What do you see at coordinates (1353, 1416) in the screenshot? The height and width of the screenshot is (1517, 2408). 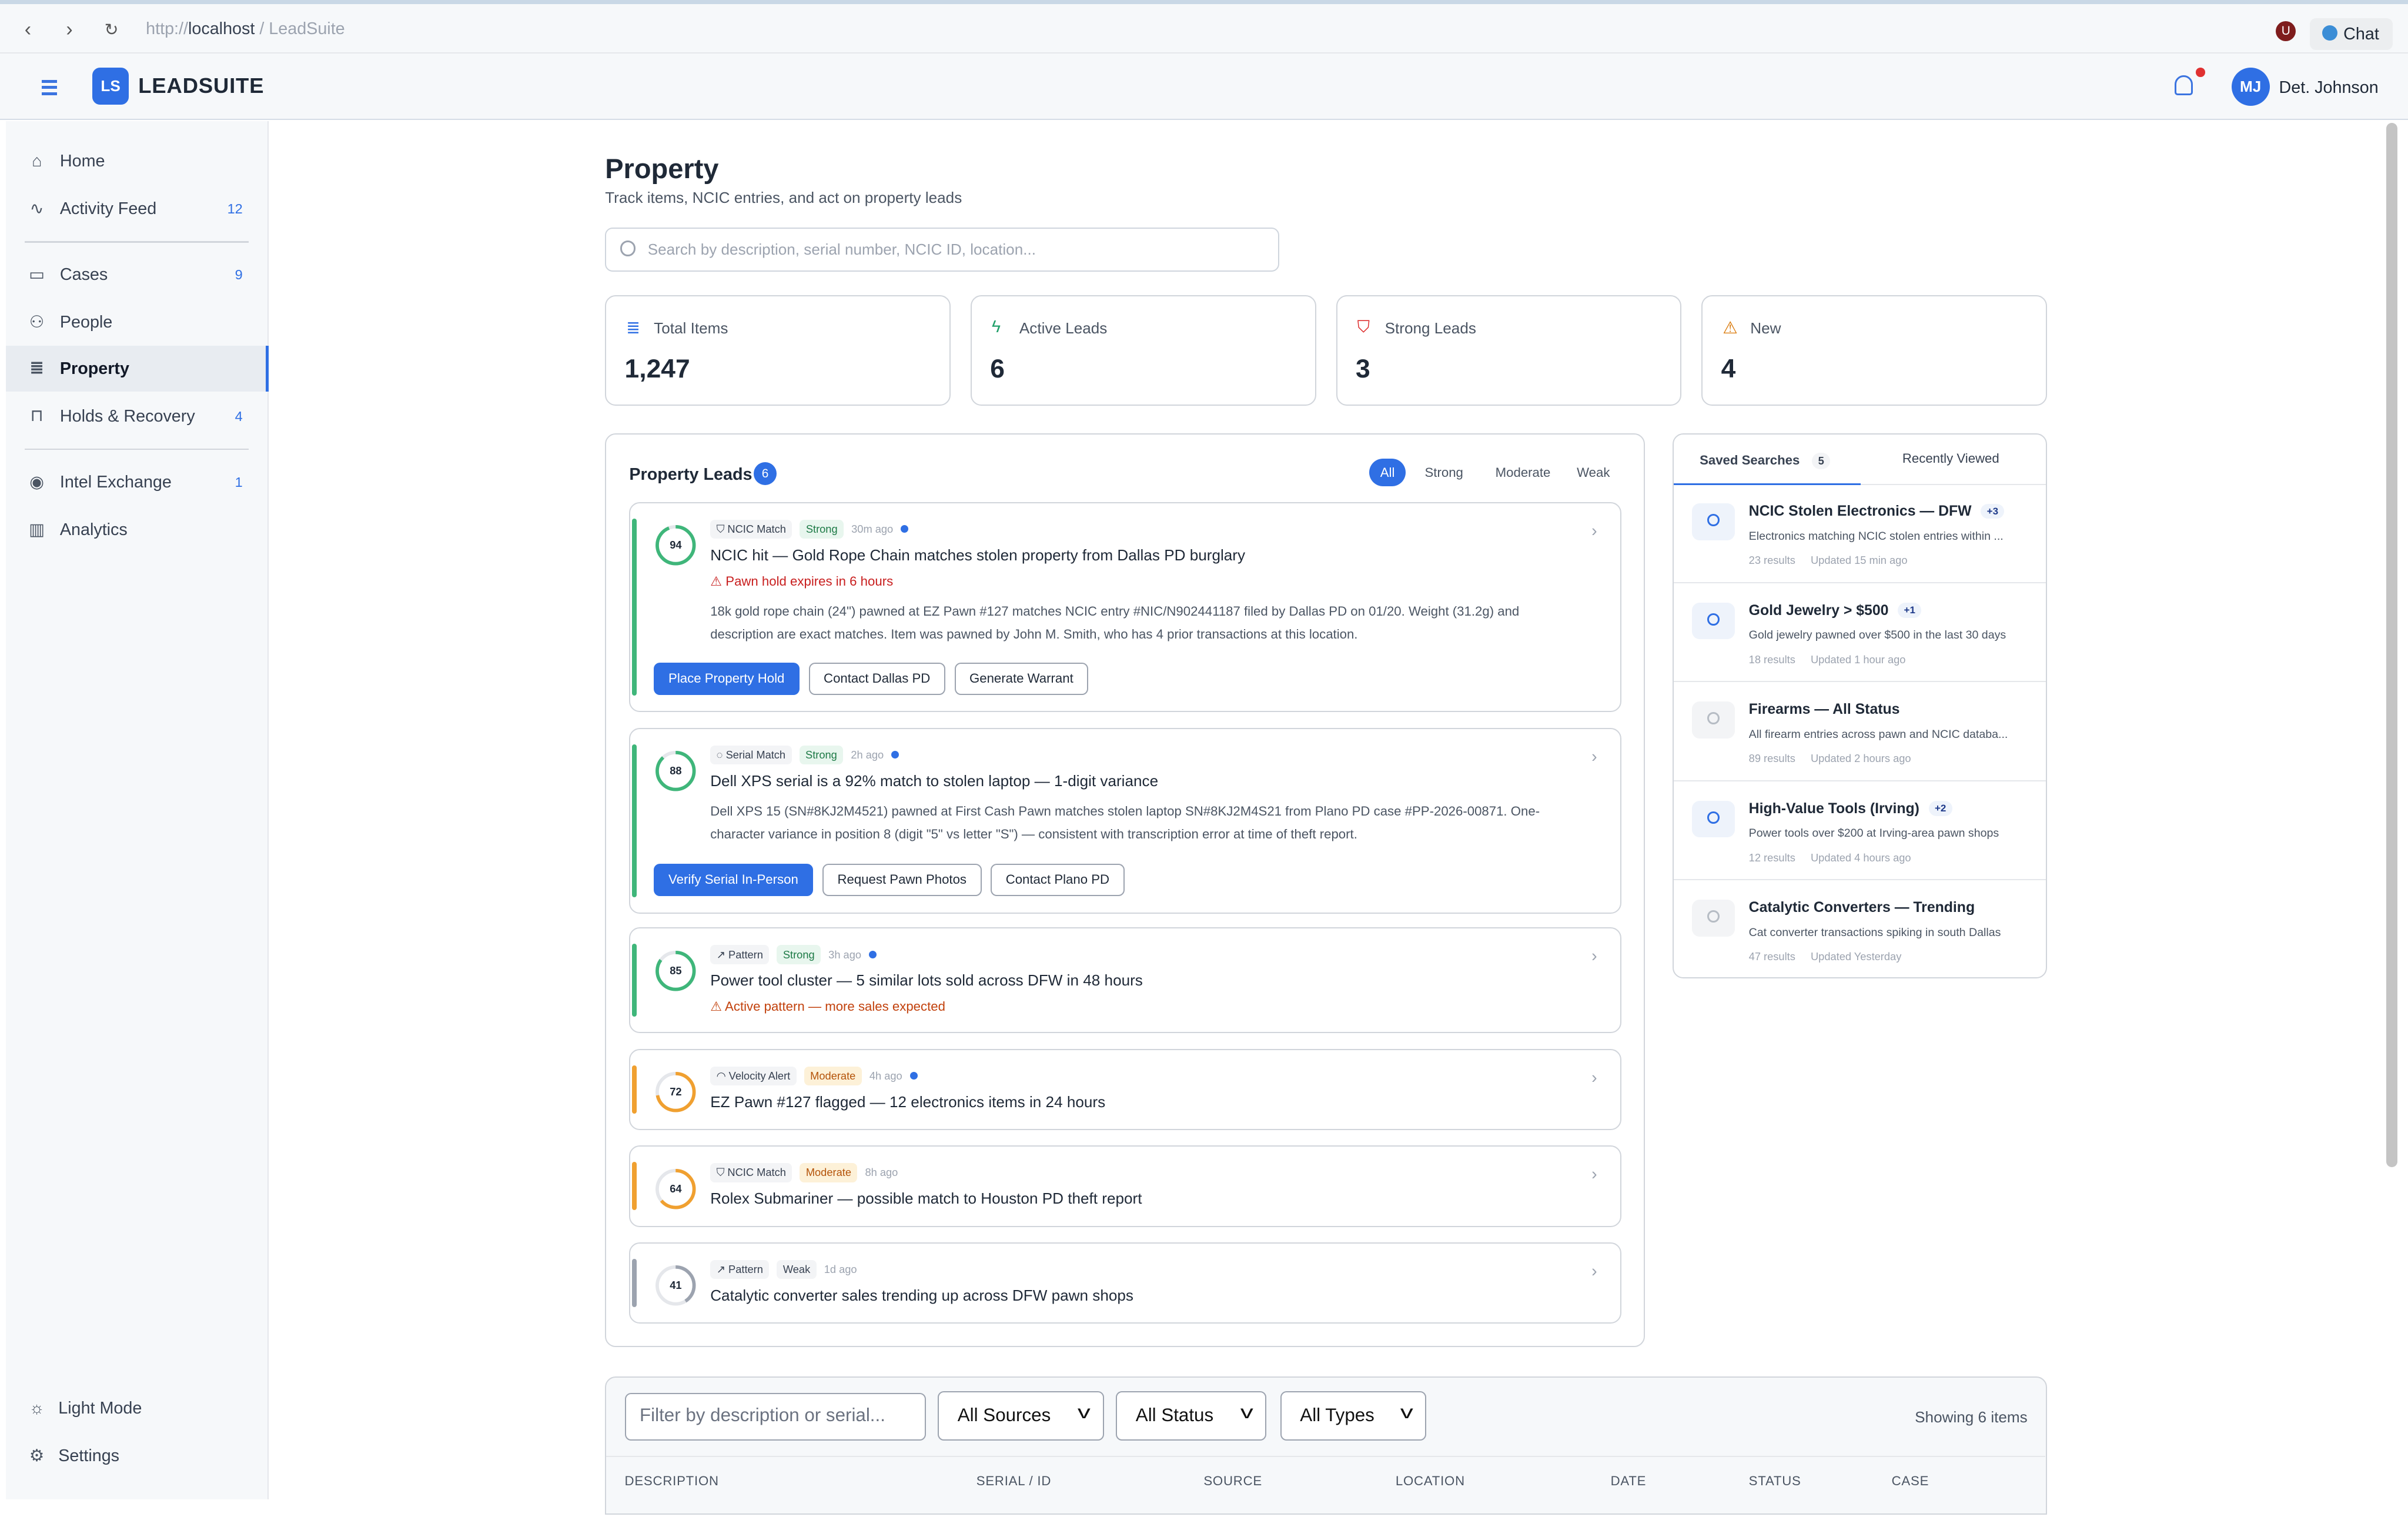 I see `types-select: All Types v` at bounding box center [1353, 1416].